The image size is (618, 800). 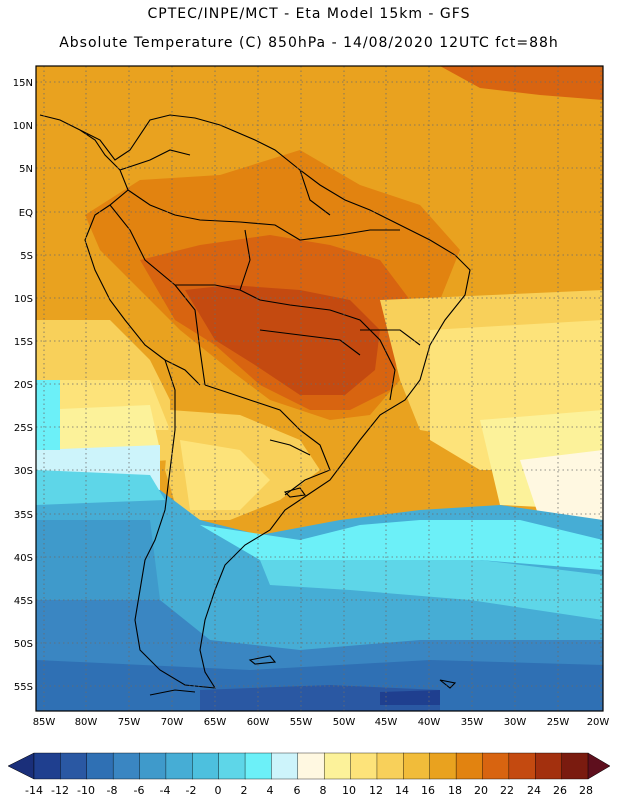 I want to click on colorbar-label: 6, so click(x=297, y=790).